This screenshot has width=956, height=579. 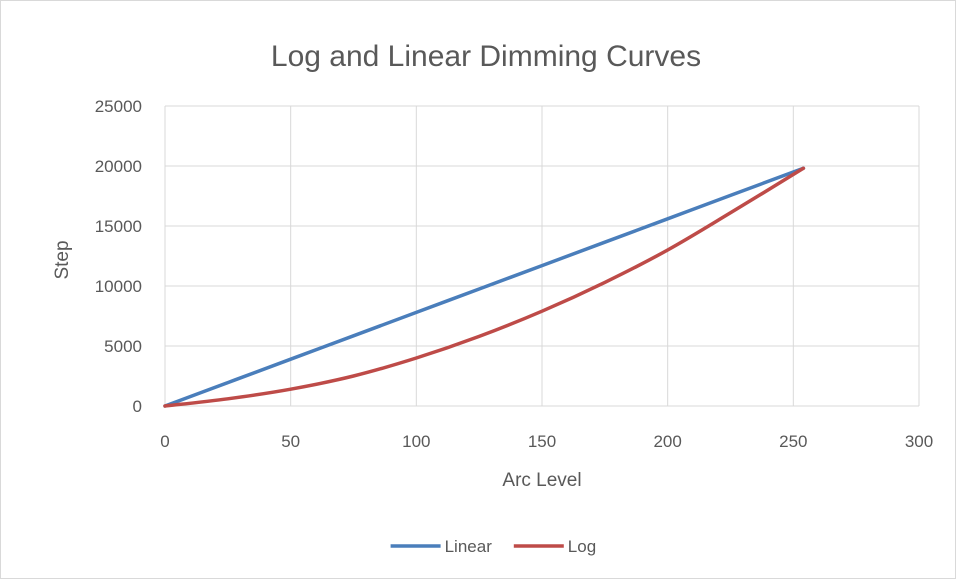 I want to click on y-tick-label: 25000, so click(x=118, y=106).